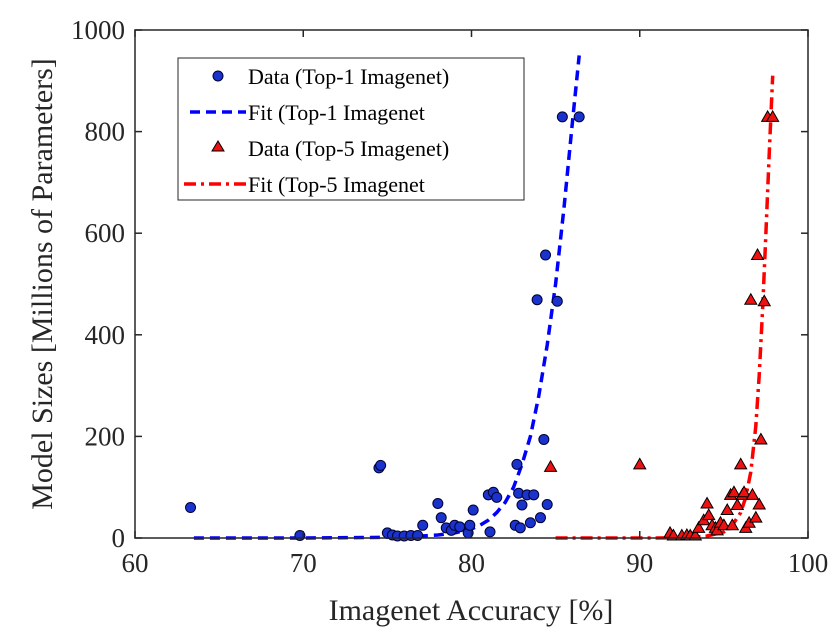 This screenshot has height=637, width=830. I want to click on x-tick-label: 70, so click(303, 563).